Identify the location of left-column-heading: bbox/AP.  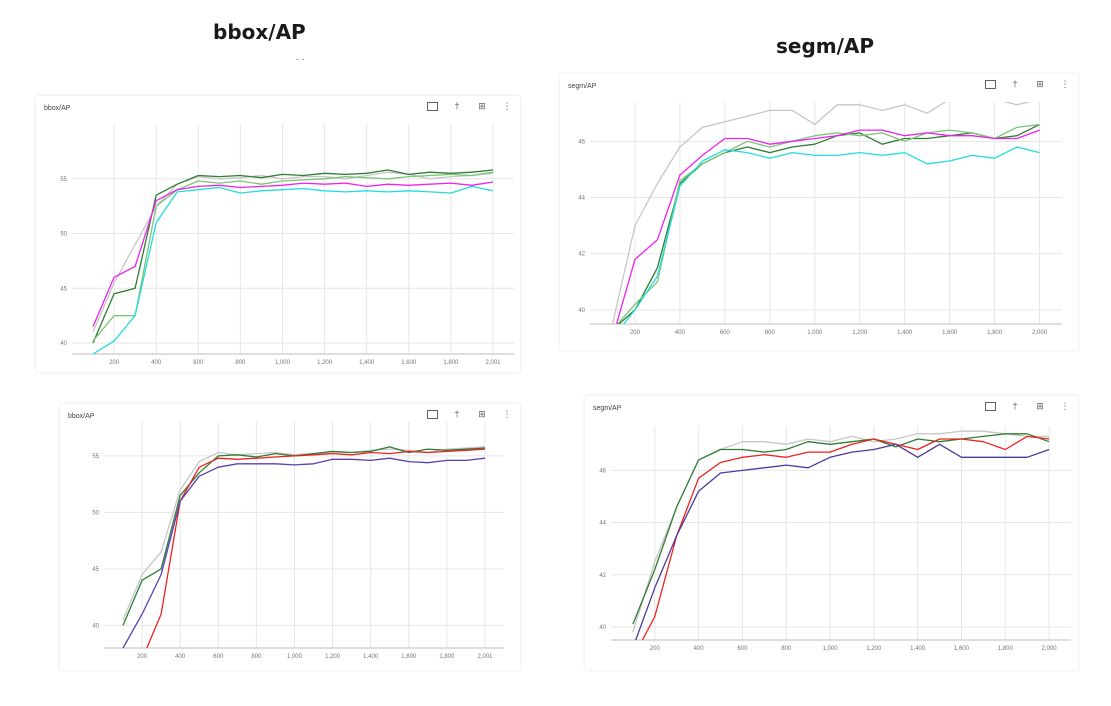
(259, 32).